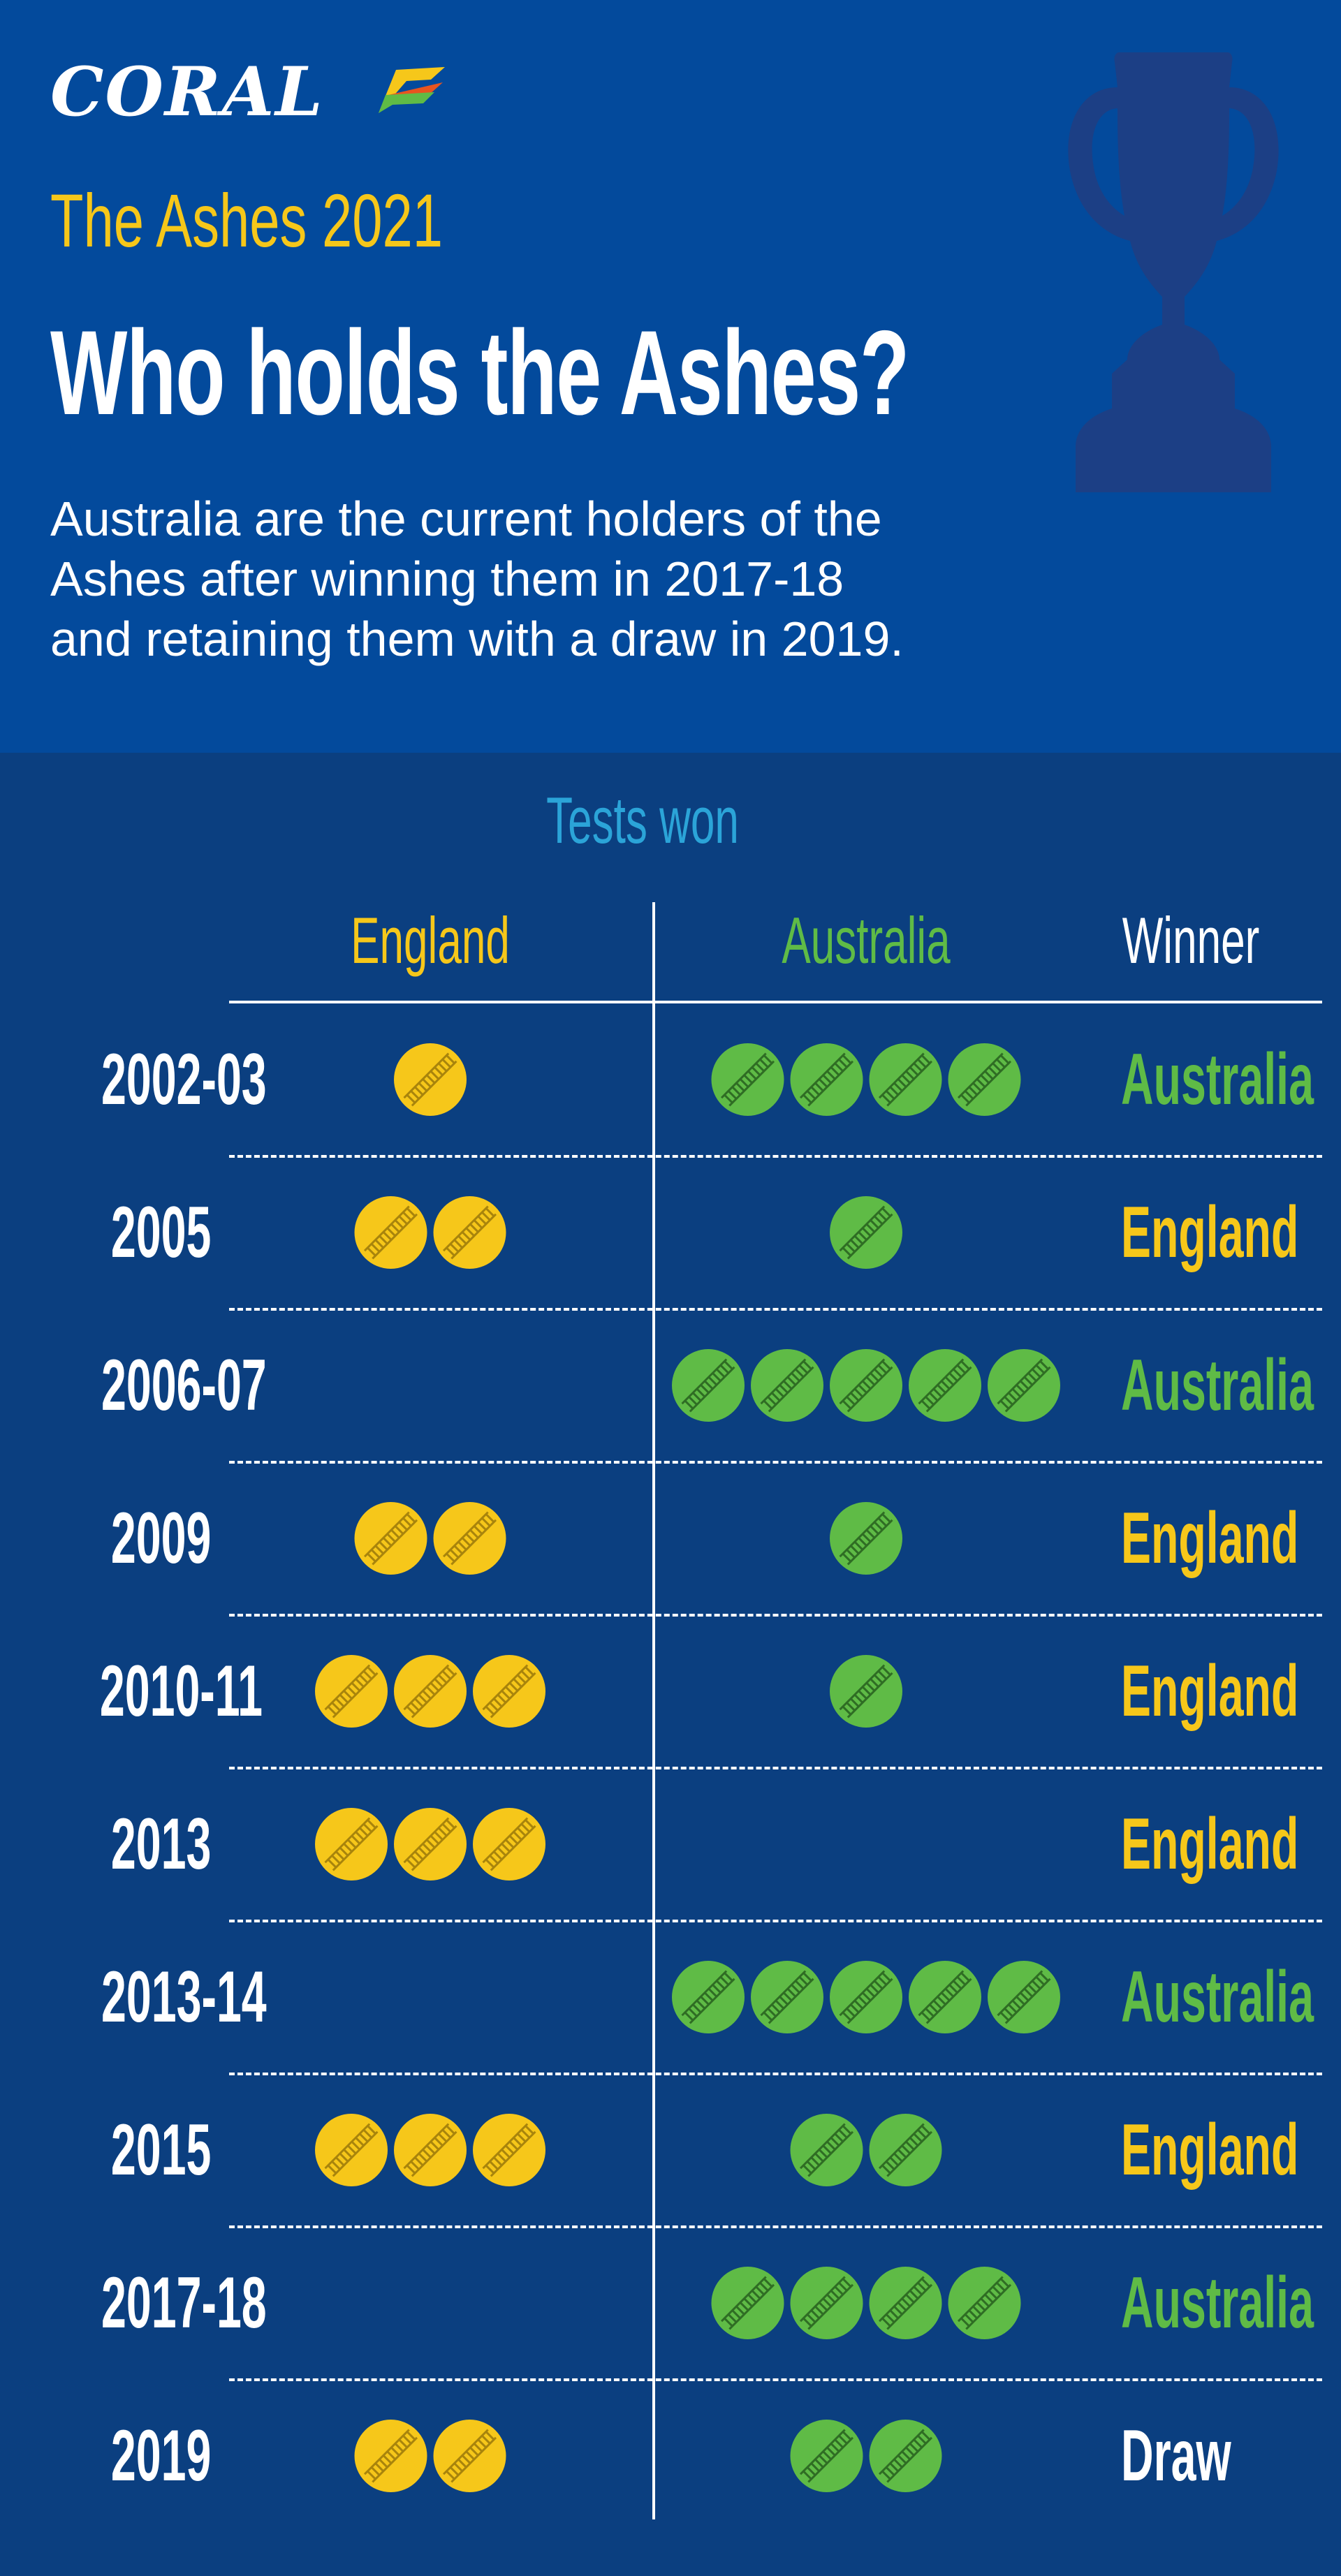 Image resolution: width=1341 pixels, height=2576 pixels. I want to click on subtitle: The Ashes 2021, so click(247, 220).